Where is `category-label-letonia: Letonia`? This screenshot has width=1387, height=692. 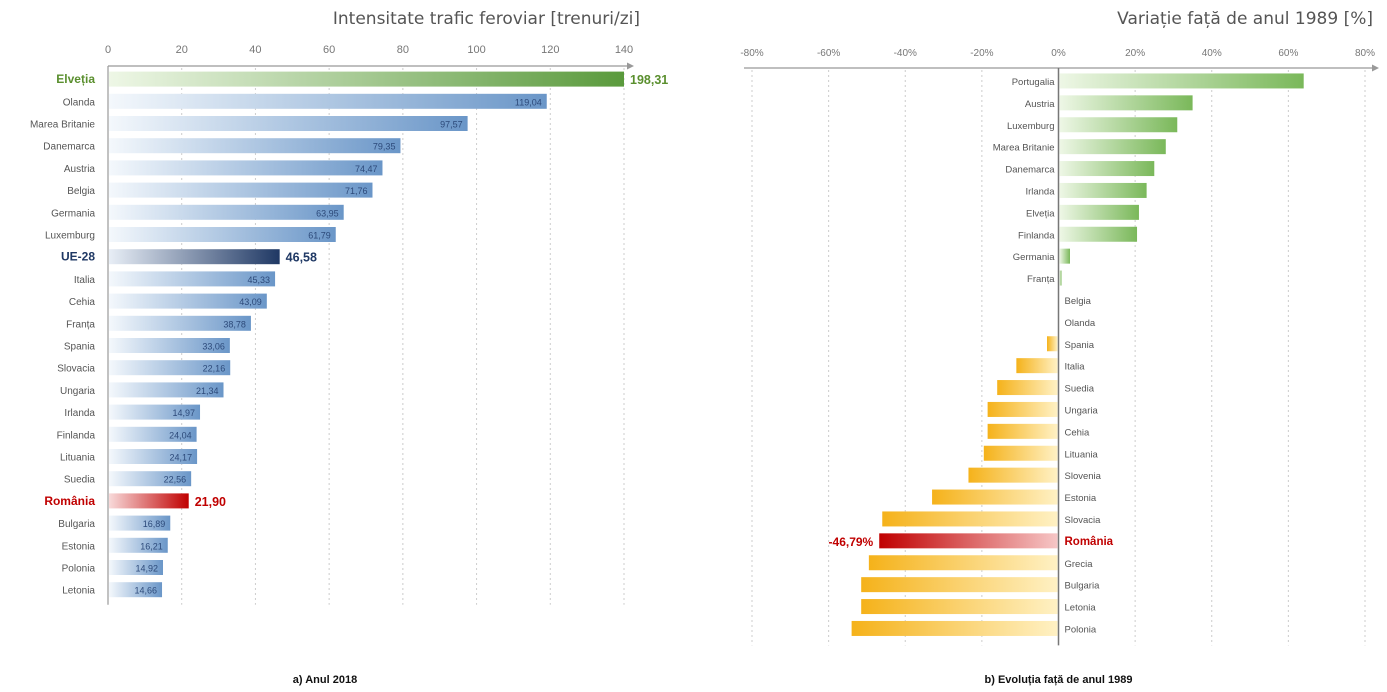
category-label-letonia: Letonia is located at coordinates (1081, 608).